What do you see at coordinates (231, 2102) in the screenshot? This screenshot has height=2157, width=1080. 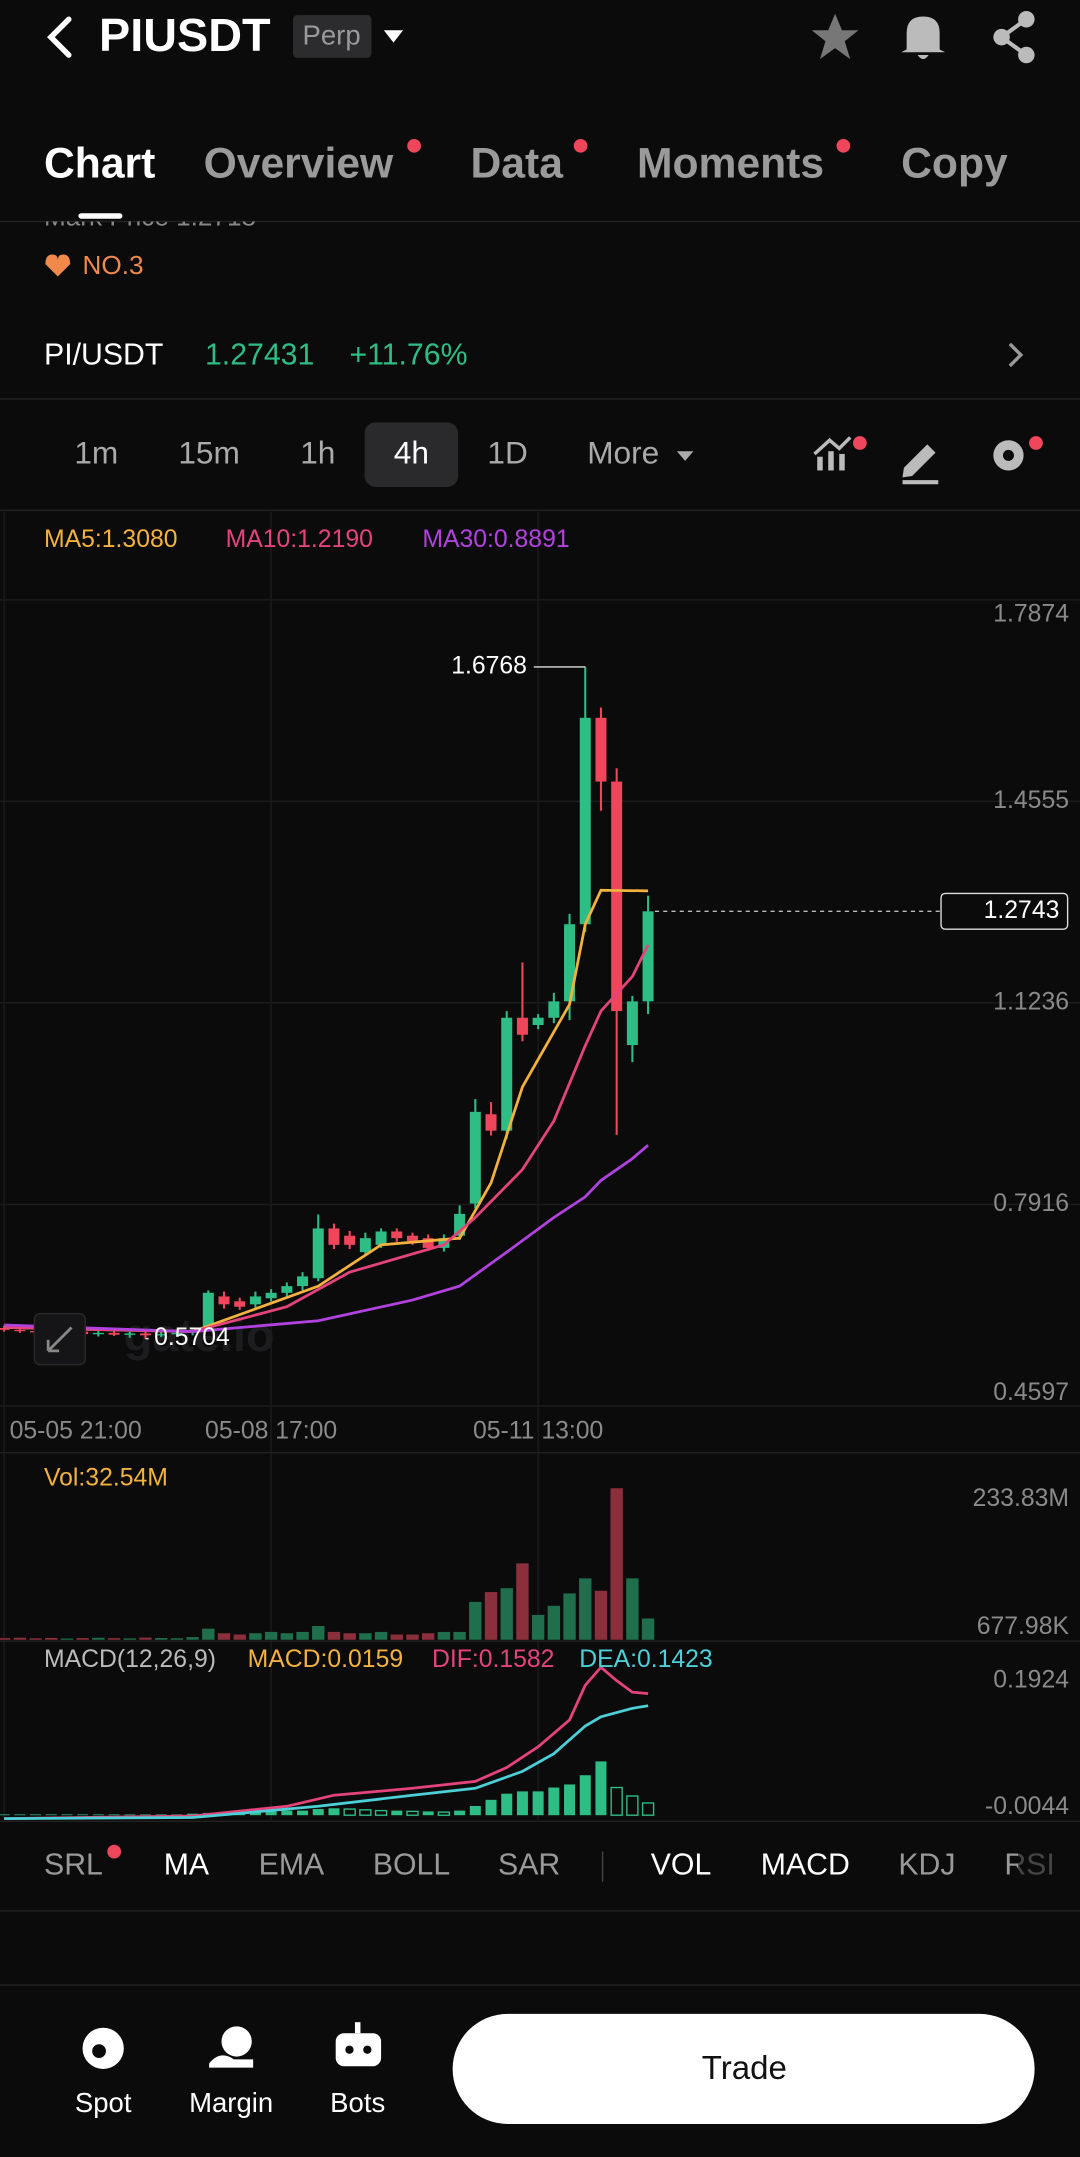 I see `nav-label: Margin` at bounding box center [231, 2102].